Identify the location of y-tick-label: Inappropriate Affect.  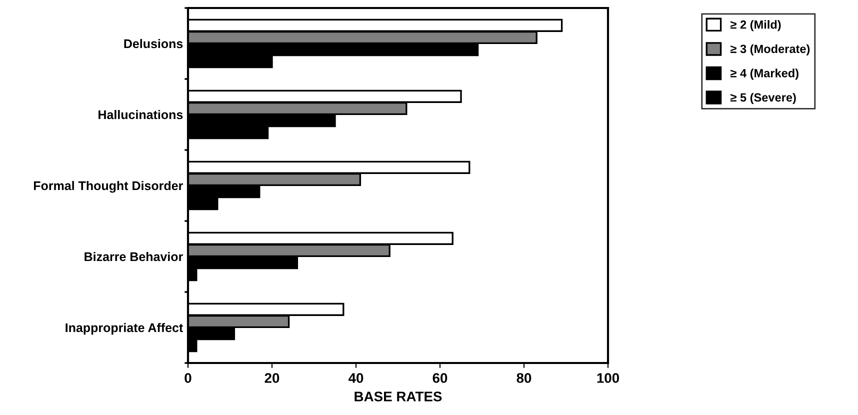
(124, 328).